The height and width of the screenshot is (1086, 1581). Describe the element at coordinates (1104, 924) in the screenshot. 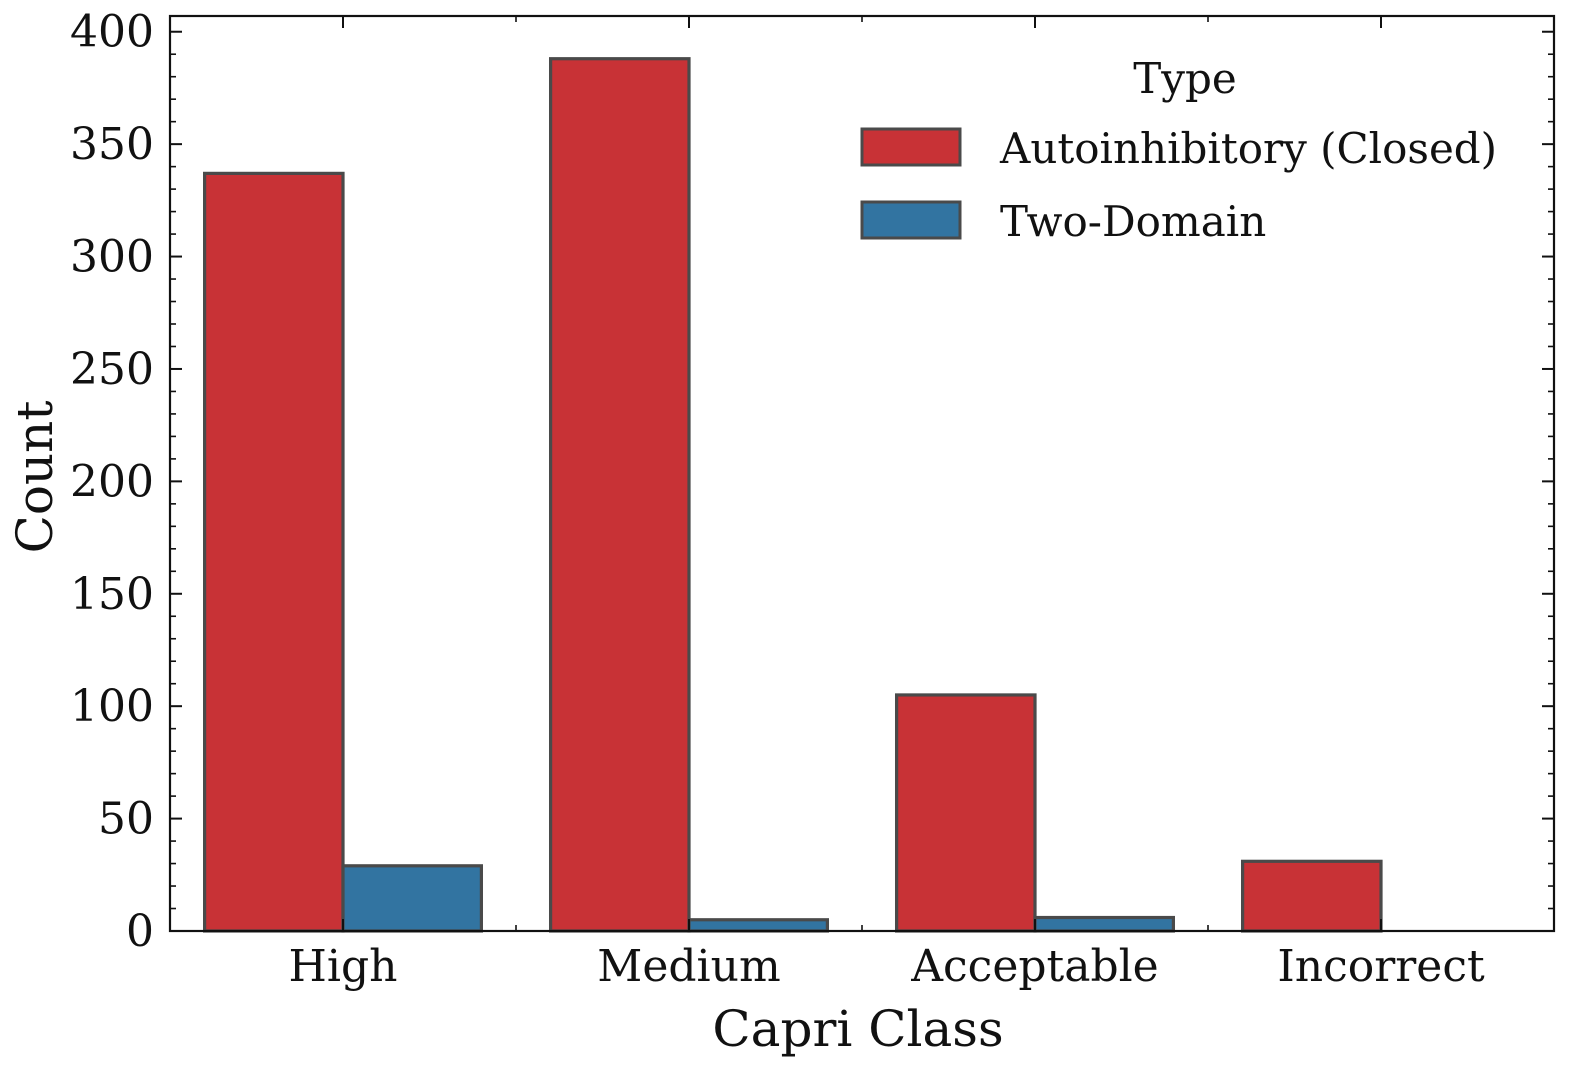

I see `bar-acceptable-two-domain` at that location.